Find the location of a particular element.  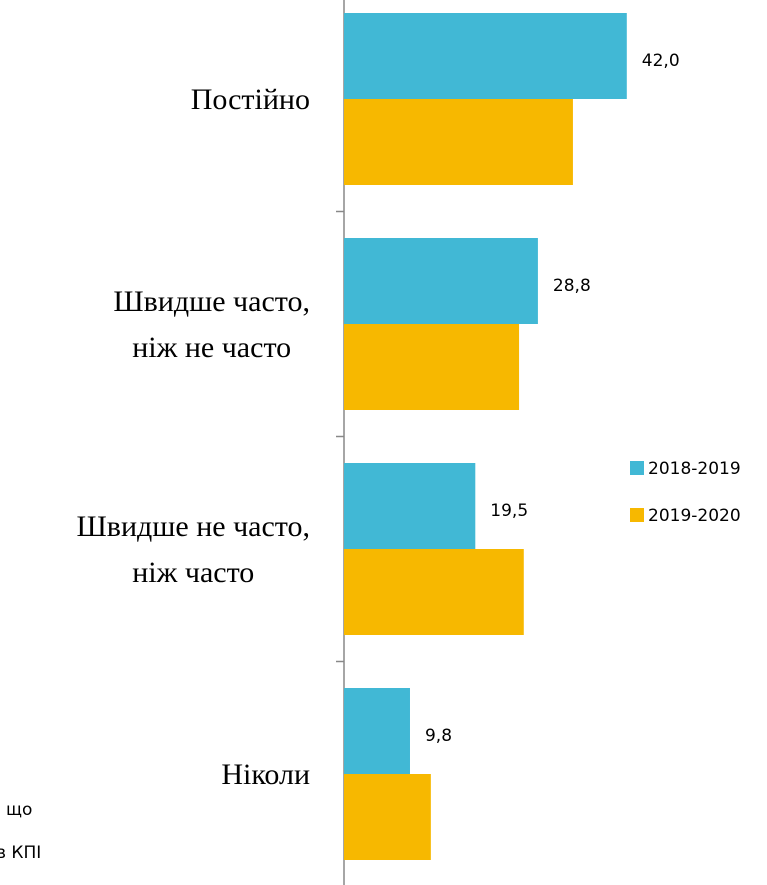

data-label: 42,0 is located at coordinates (661, 61).